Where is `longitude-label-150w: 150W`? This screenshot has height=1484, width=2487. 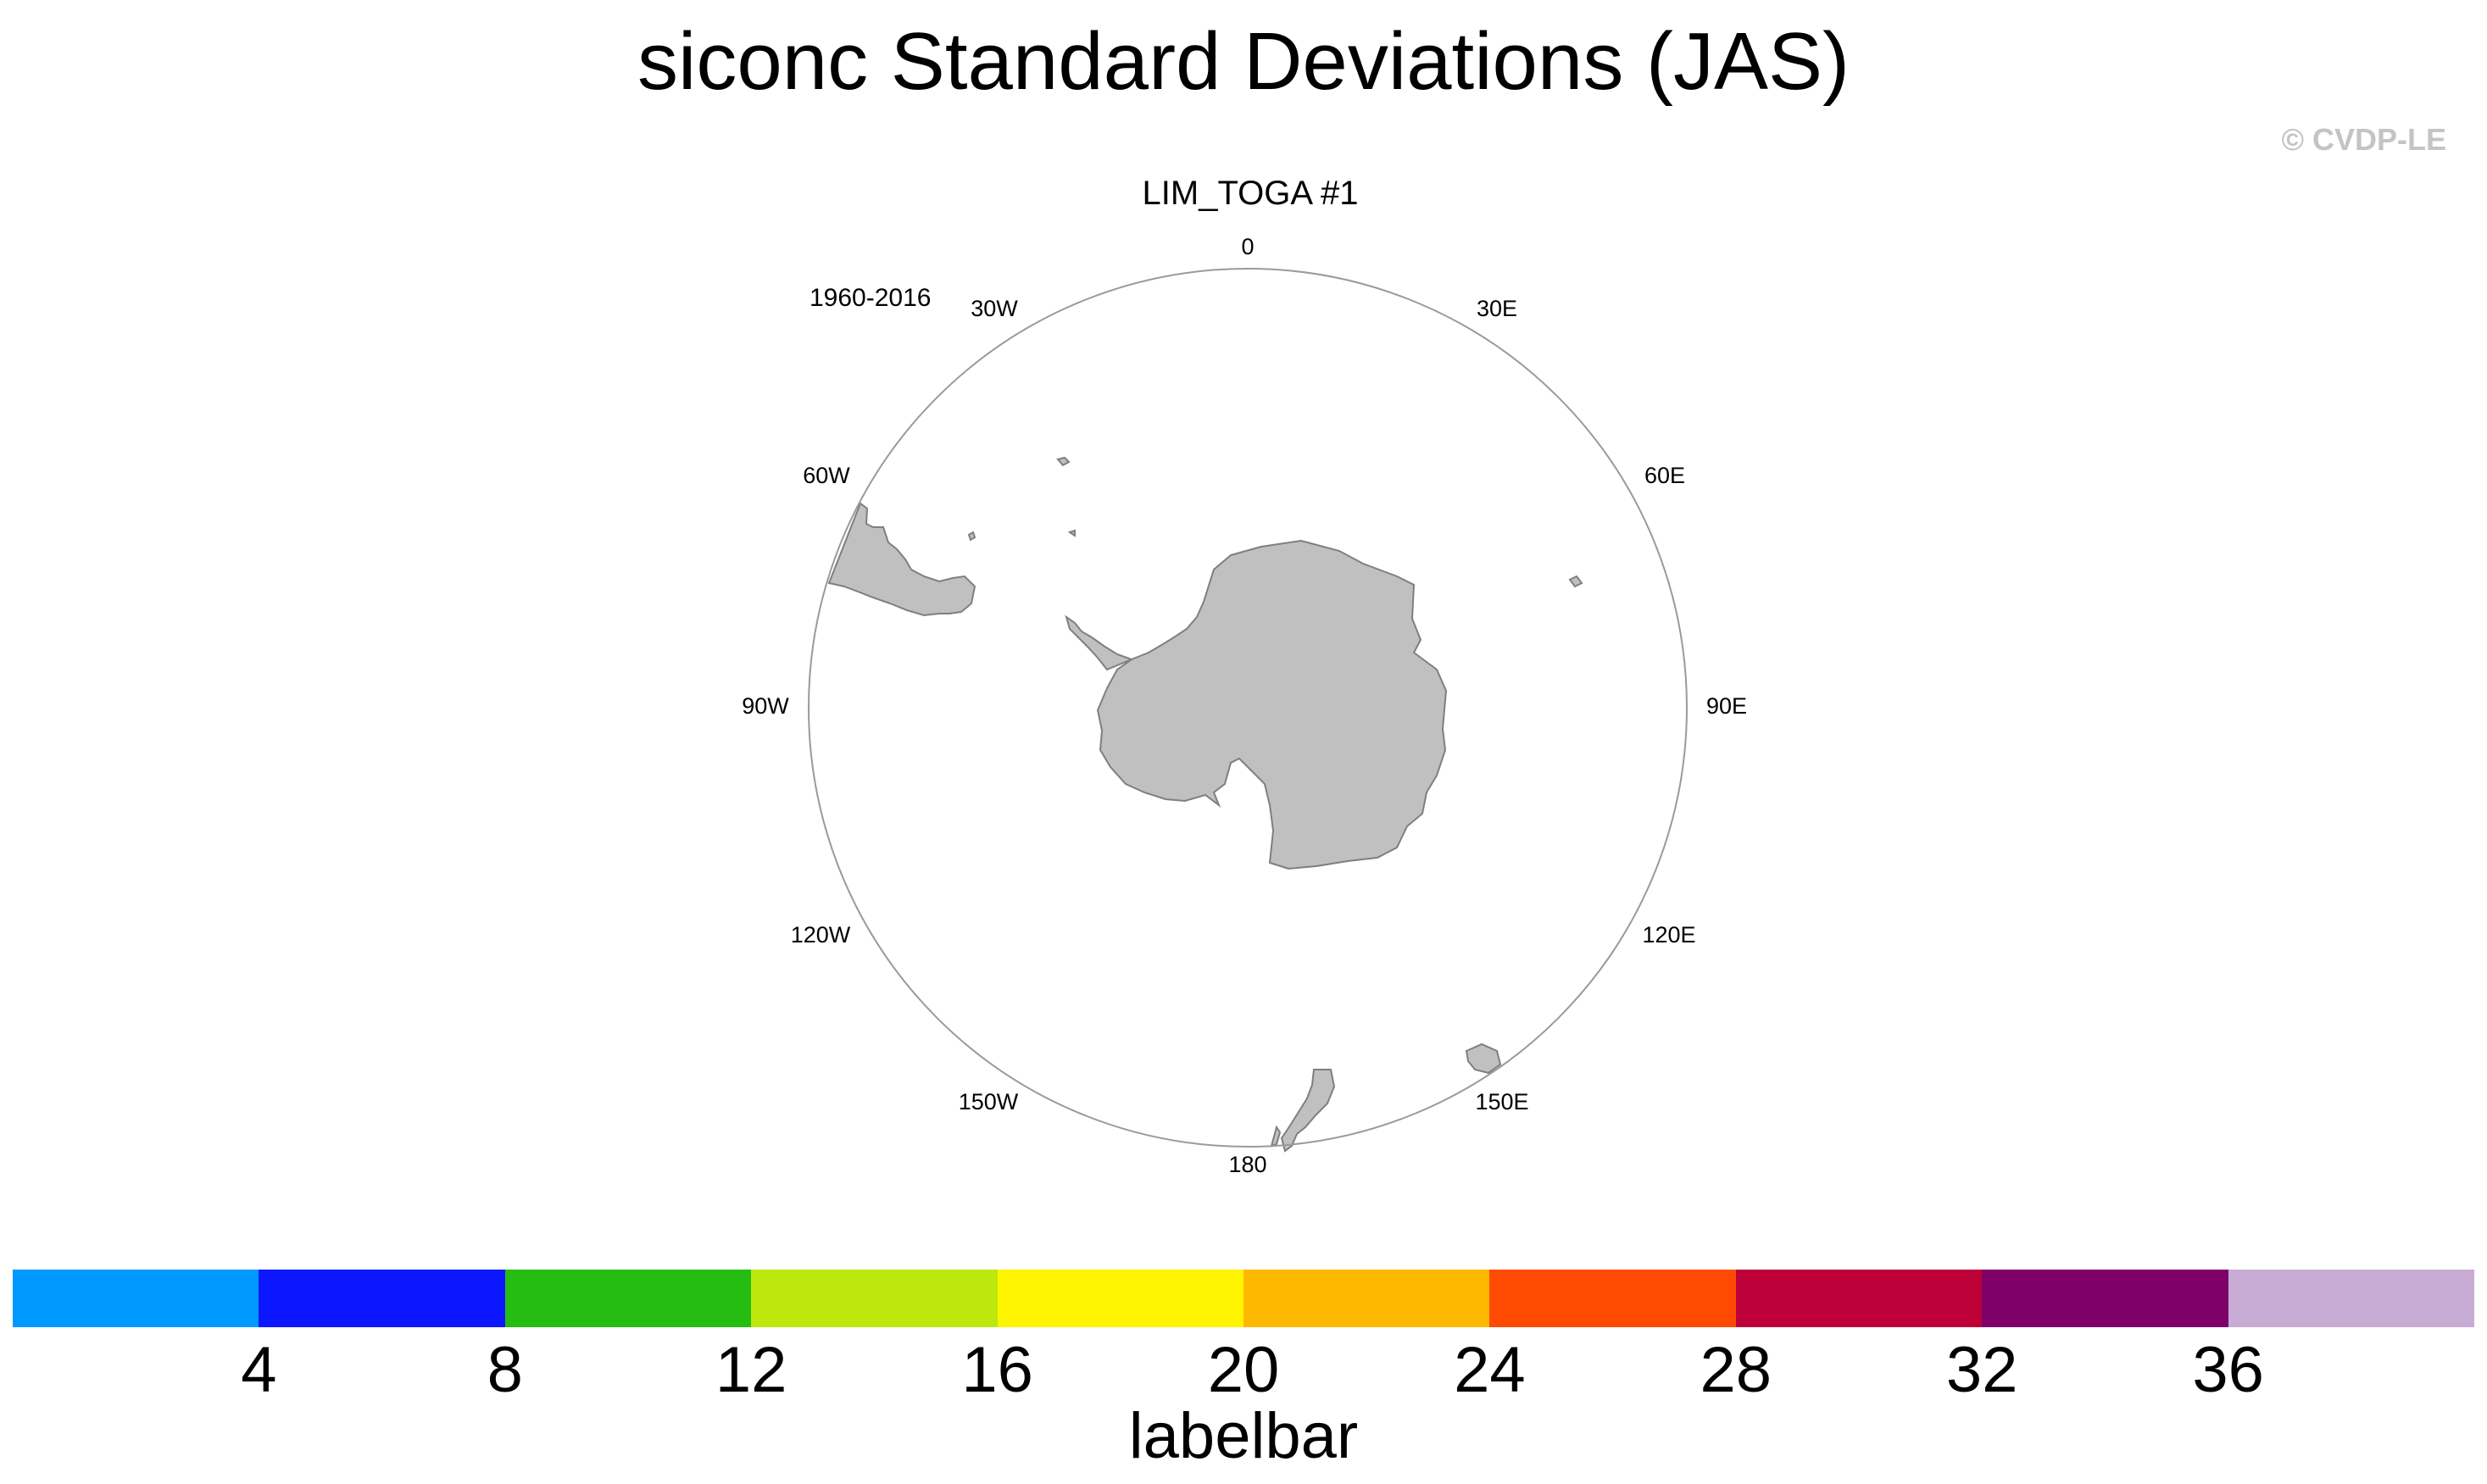 longitude-label-150w: 150W is located at coordinates (989, 1101).